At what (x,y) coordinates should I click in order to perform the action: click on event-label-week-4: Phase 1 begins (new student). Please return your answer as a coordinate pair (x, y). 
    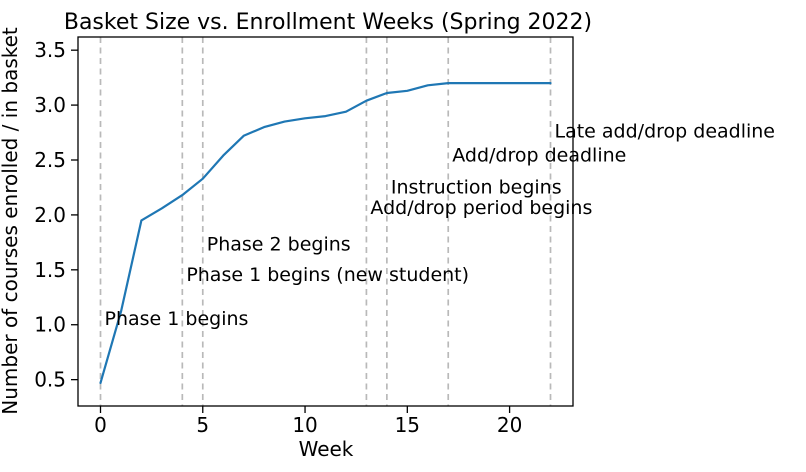
    Looking at the image, I should click on (327, 275).